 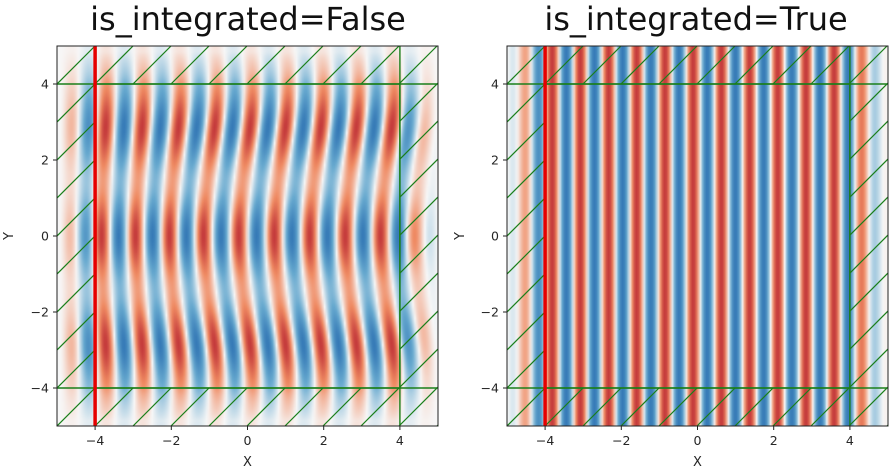 I want to click on chart-title: is_integrated=True, so click(x=695, y=19).